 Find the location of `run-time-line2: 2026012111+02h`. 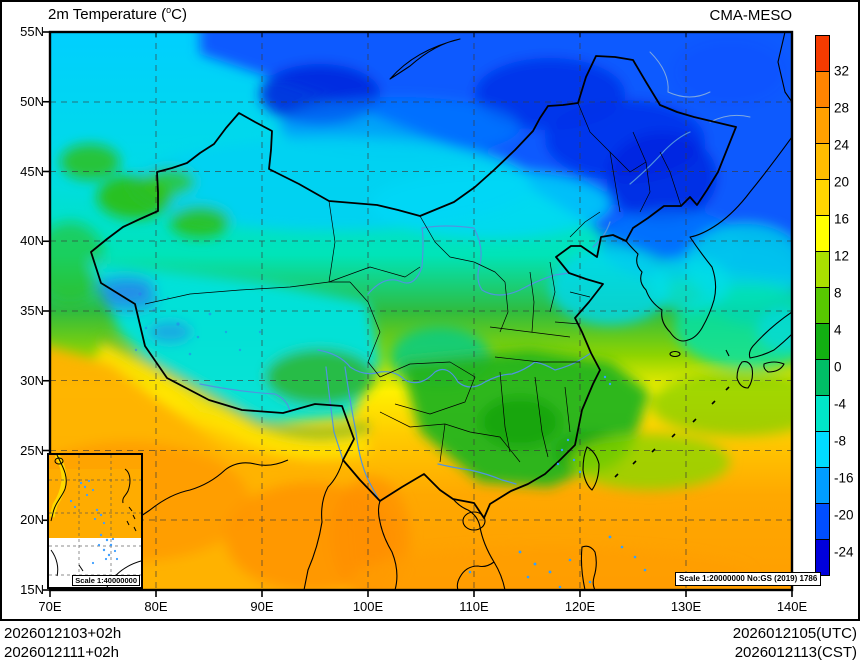

run-time-line2: 2026012111+02h is located at coordinates (61, 652).